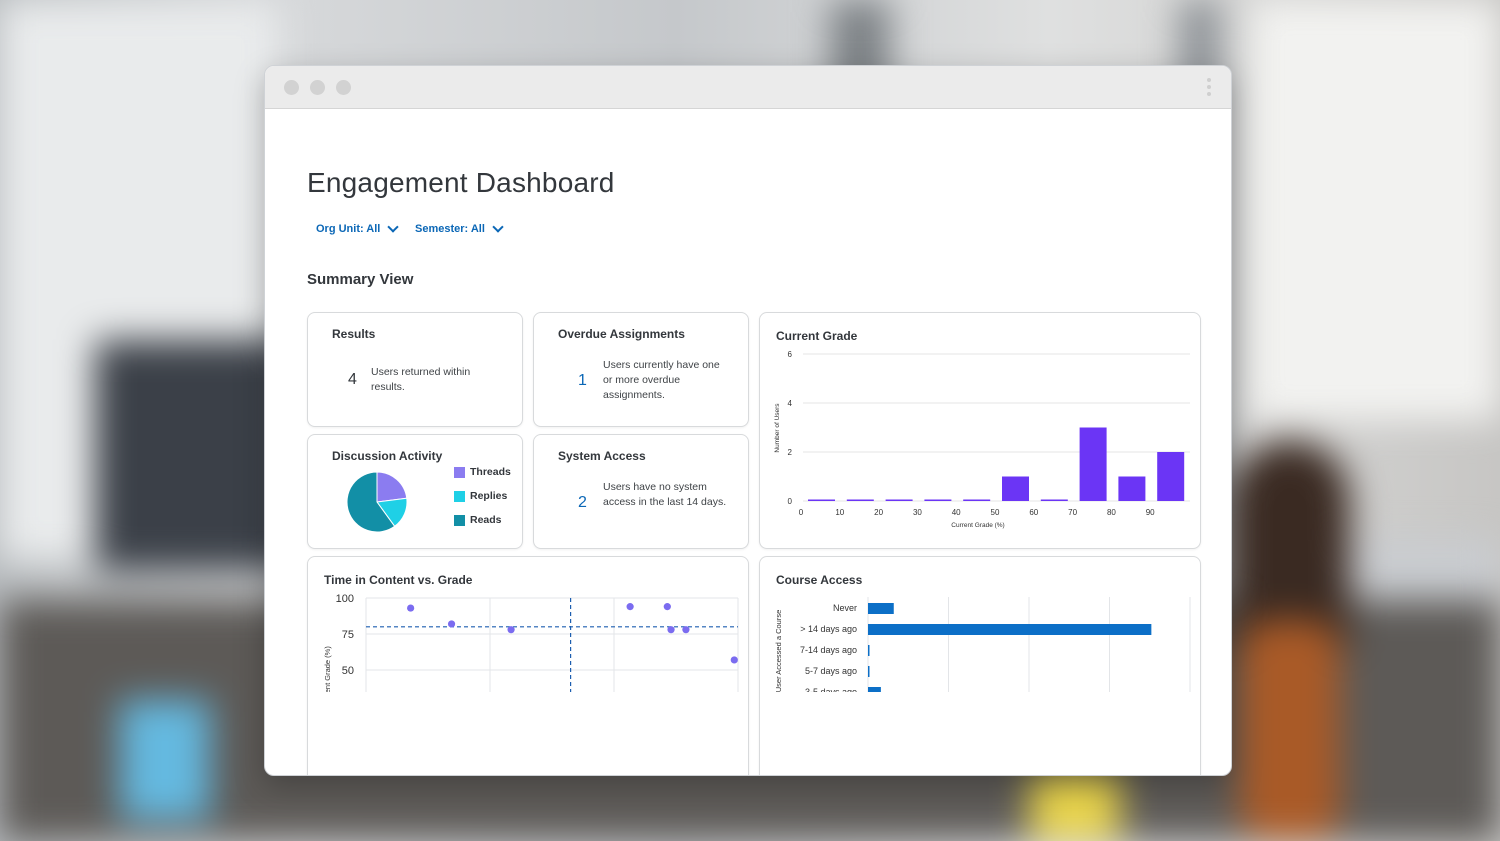 This screenshot has width=1500, height=841. I want to click on legend-label: Threads, so click(490, 472).